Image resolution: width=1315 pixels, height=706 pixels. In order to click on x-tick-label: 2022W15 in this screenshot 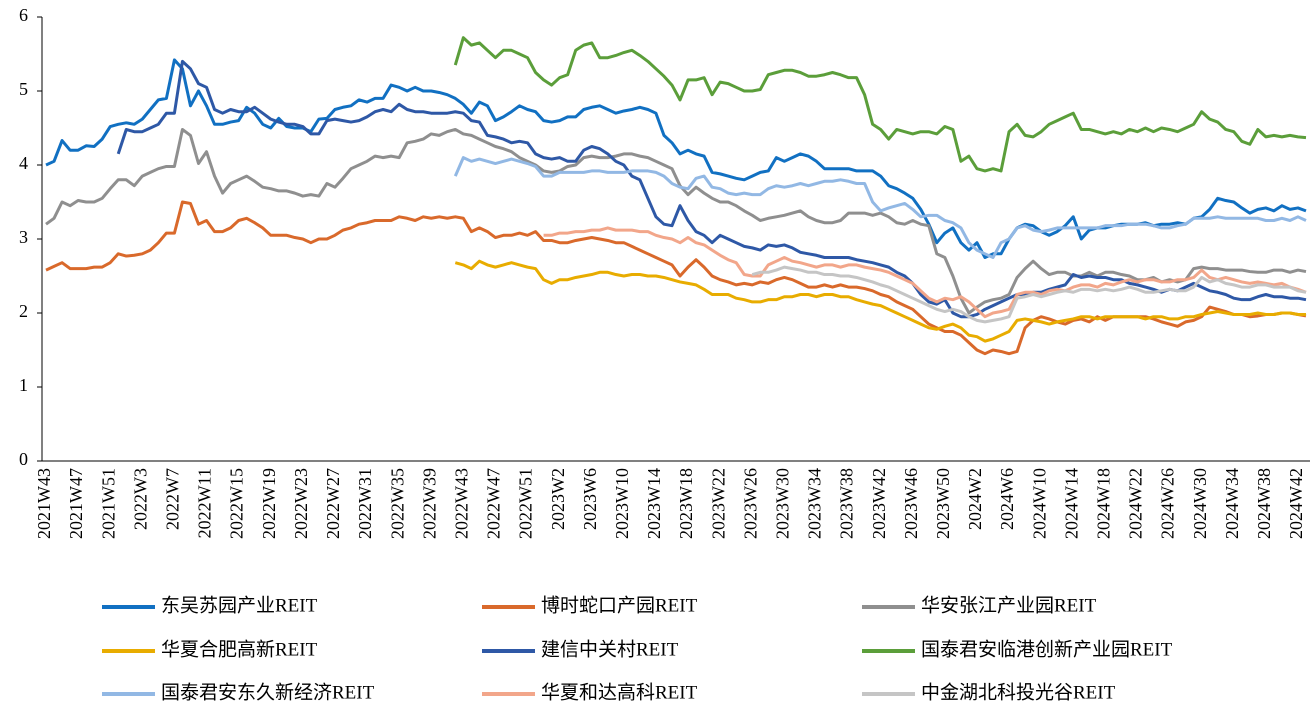, I will do `click(237, 503)`.